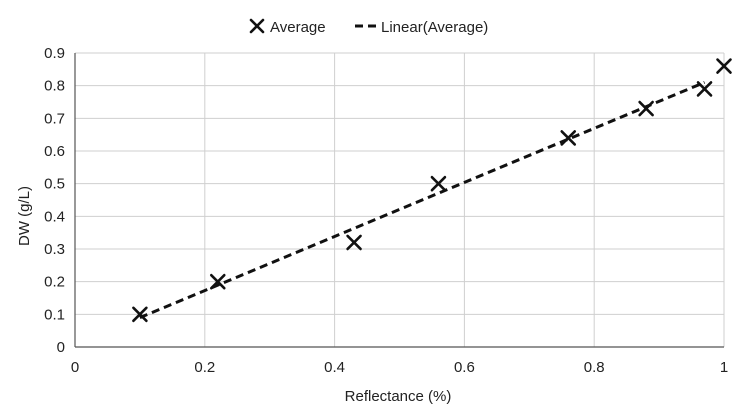  What do you see at coordinates (54, 184) in the screenshot?
I see `y-tick-label: 0.5` at bounding box center [54, 184].